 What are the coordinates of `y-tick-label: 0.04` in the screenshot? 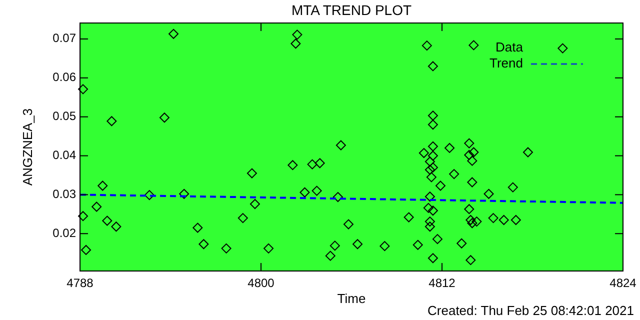 It's located at (64, 155).